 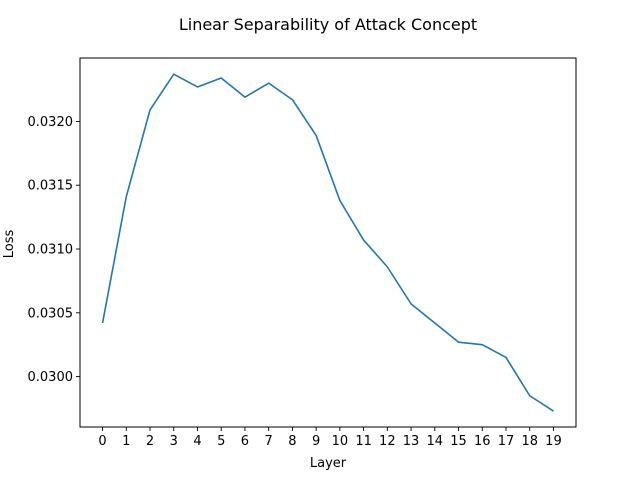 What do you see at coordinates (340, 441) in the screenshot?
I see `x-tick-label: 10` at bounding box center [340, 441].